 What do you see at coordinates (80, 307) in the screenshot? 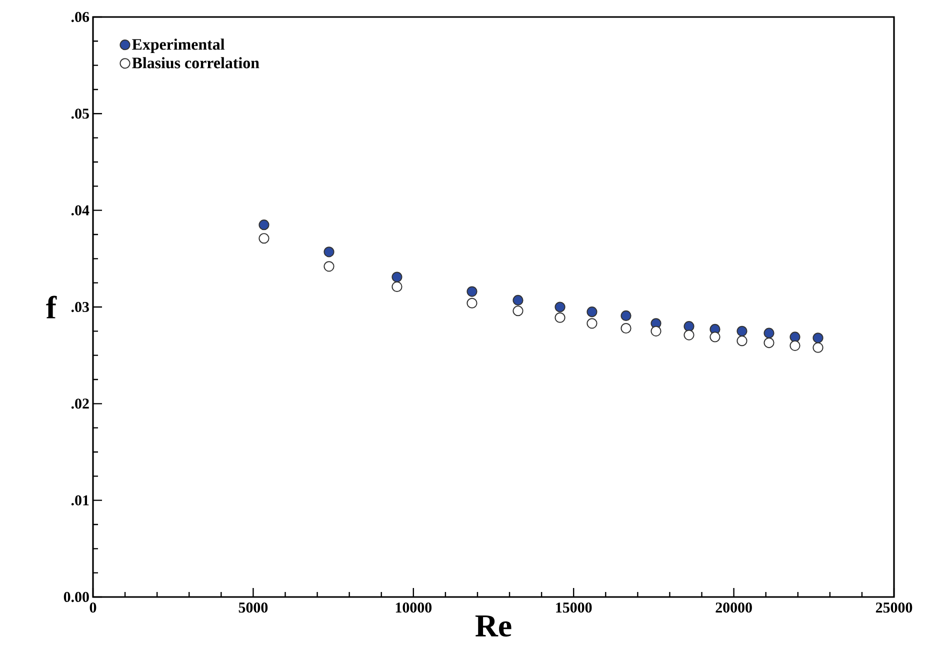
I see `y-tick-label: .03` at bounding box center [80, 307].